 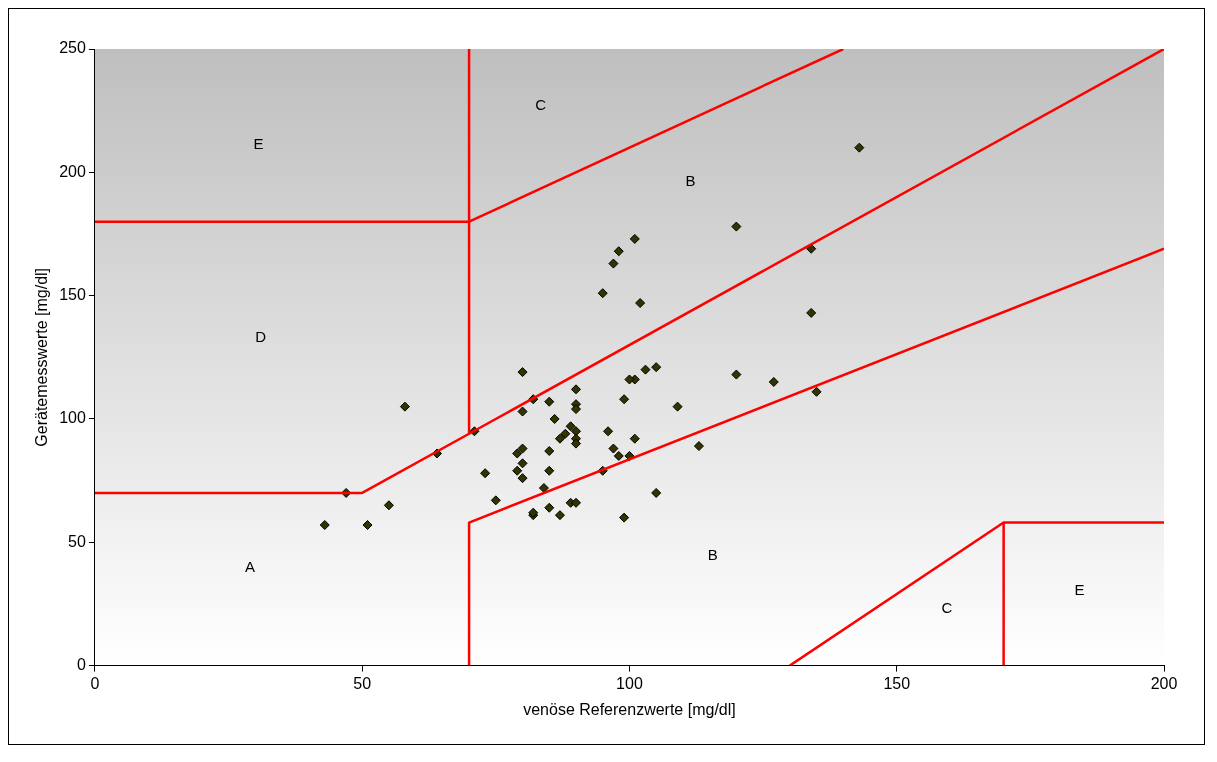 What do you see at coordinates (72, 48) in the screenshot?
I see `y-tick-label: 250` at bounding box center [72, 48].